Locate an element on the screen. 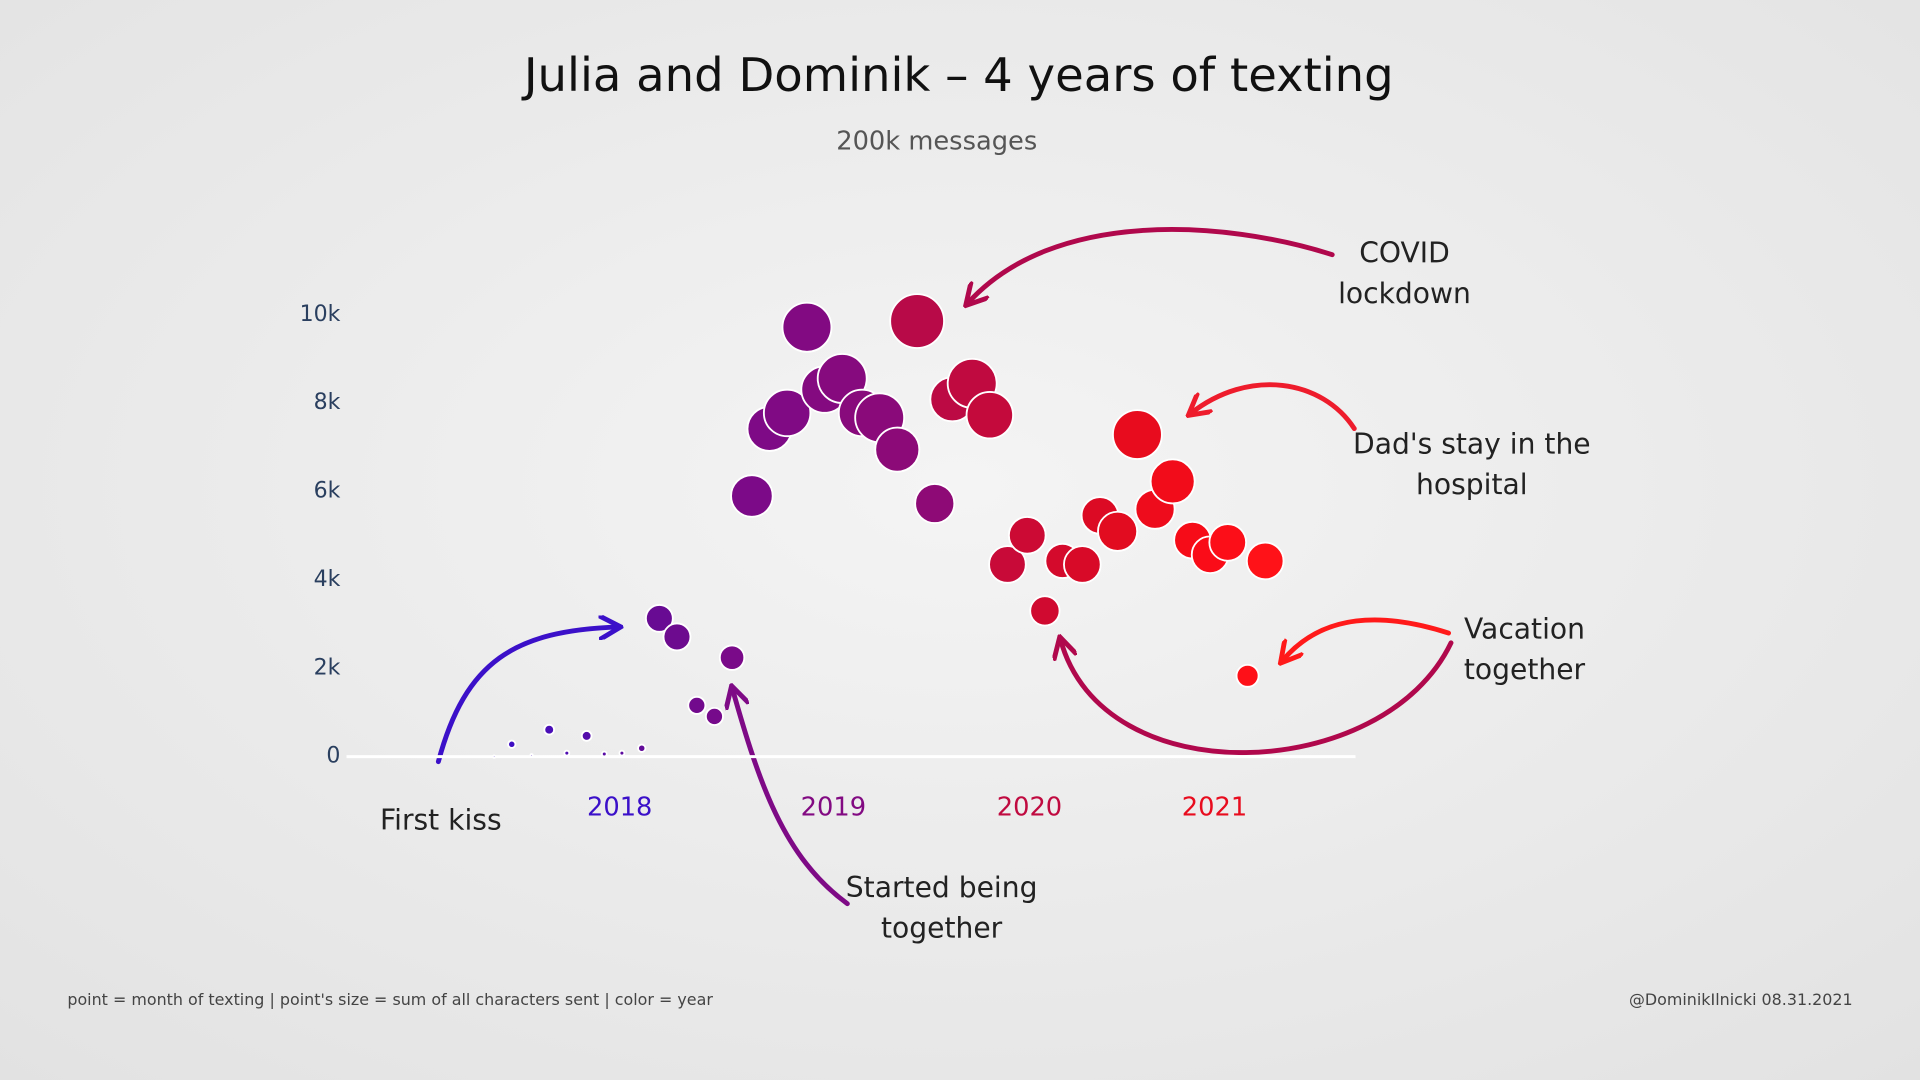  credit: @DominikIlnicki 08.31.2021 is located at coordinates (1741, 999).